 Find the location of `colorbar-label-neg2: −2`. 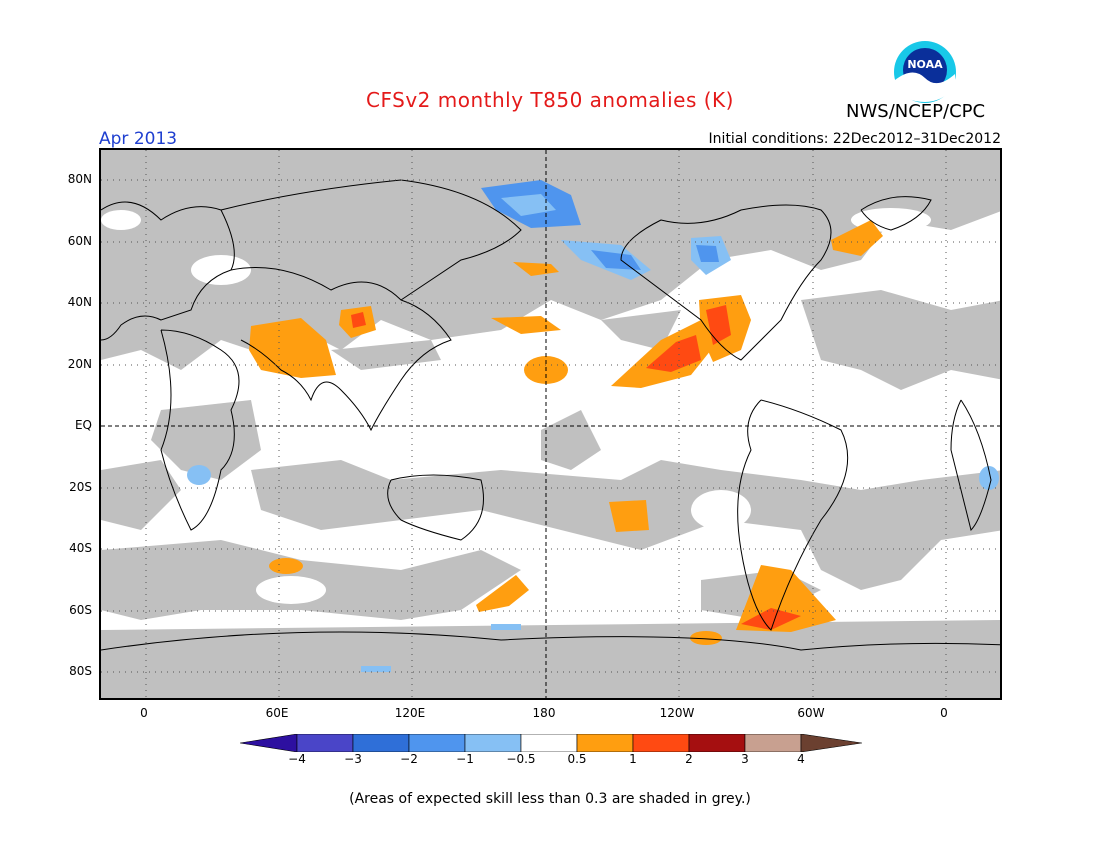

colorbar-label-neg2: −2 is located at coordinates (409, 759).